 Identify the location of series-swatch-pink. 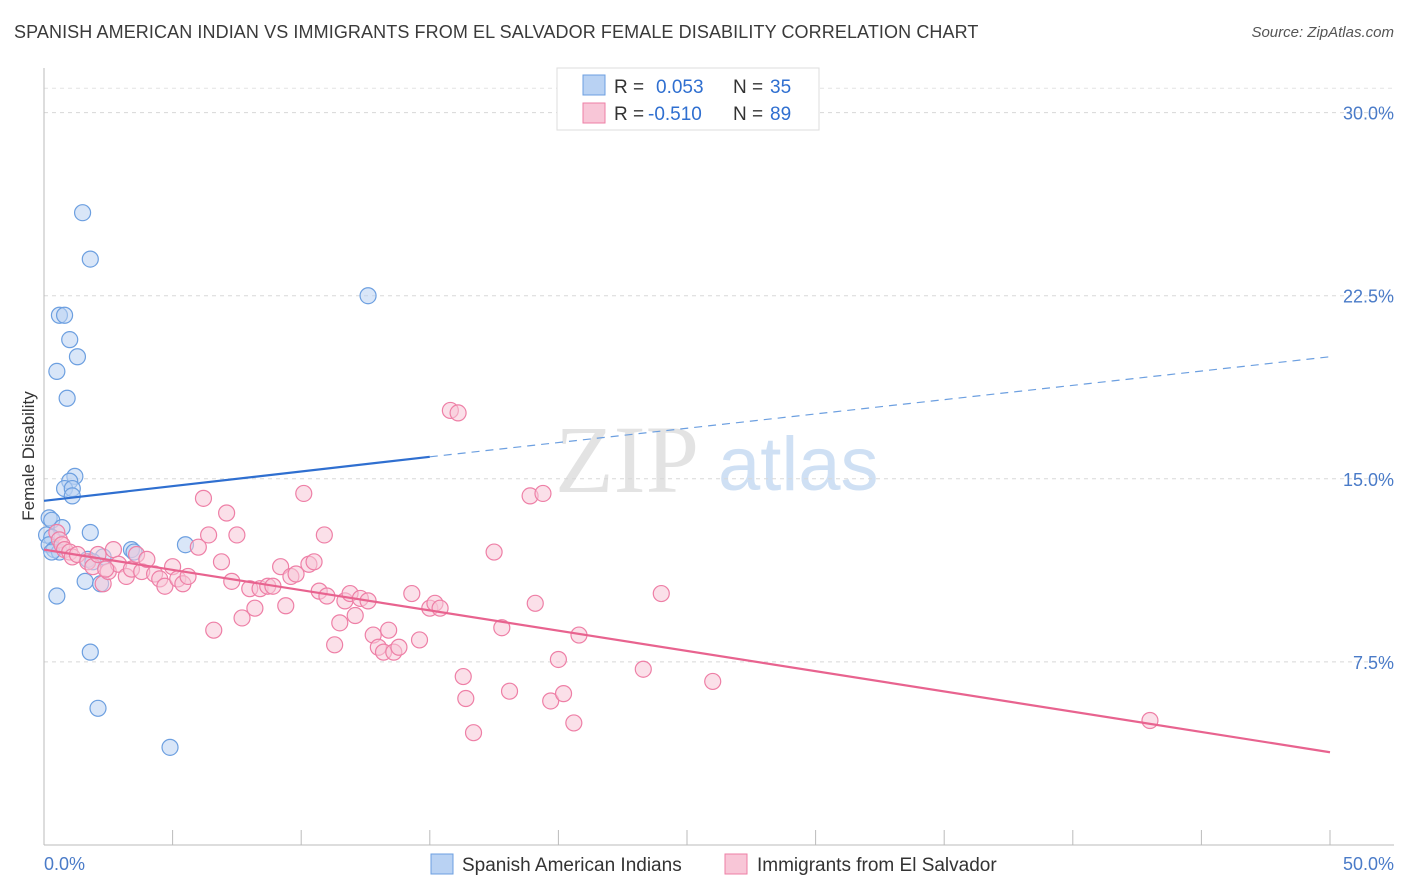
(736, 864).